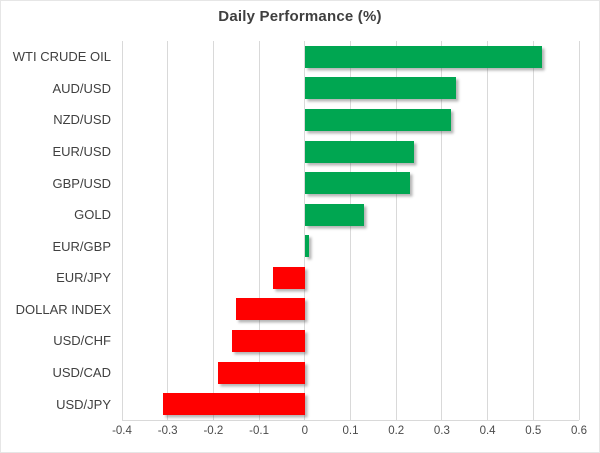  I want to click on x-axis-line, so click(350, 420).